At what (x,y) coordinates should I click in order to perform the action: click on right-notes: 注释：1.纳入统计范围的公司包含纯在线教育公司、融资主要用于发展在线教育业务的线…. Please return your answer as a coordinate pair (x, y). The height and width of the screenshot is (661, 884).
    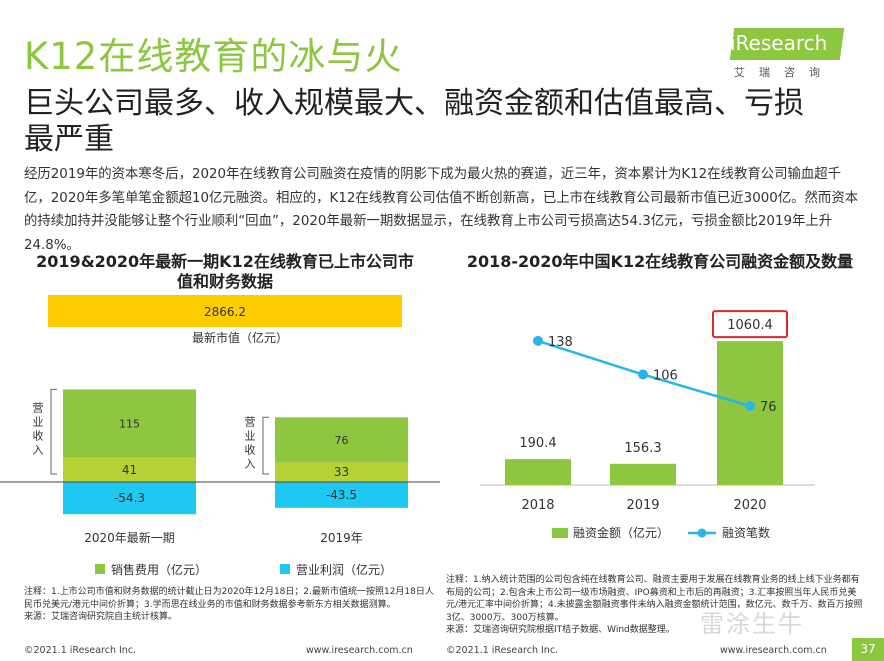
    Looking at the image, I should click on (654, 605).